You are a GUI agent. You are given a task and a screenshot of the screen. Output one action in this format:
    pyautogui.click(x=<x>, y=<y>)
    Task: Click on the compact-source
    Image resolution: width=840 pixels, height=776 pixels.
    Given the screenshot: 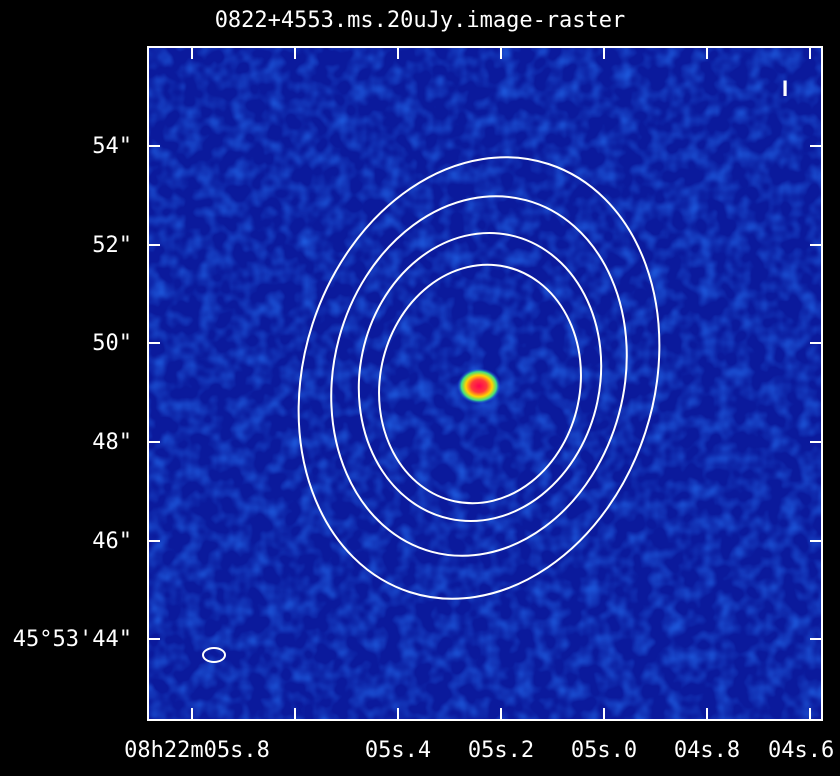 What is the action you would take?
    pyautogui.click(x=479, y=386)
    